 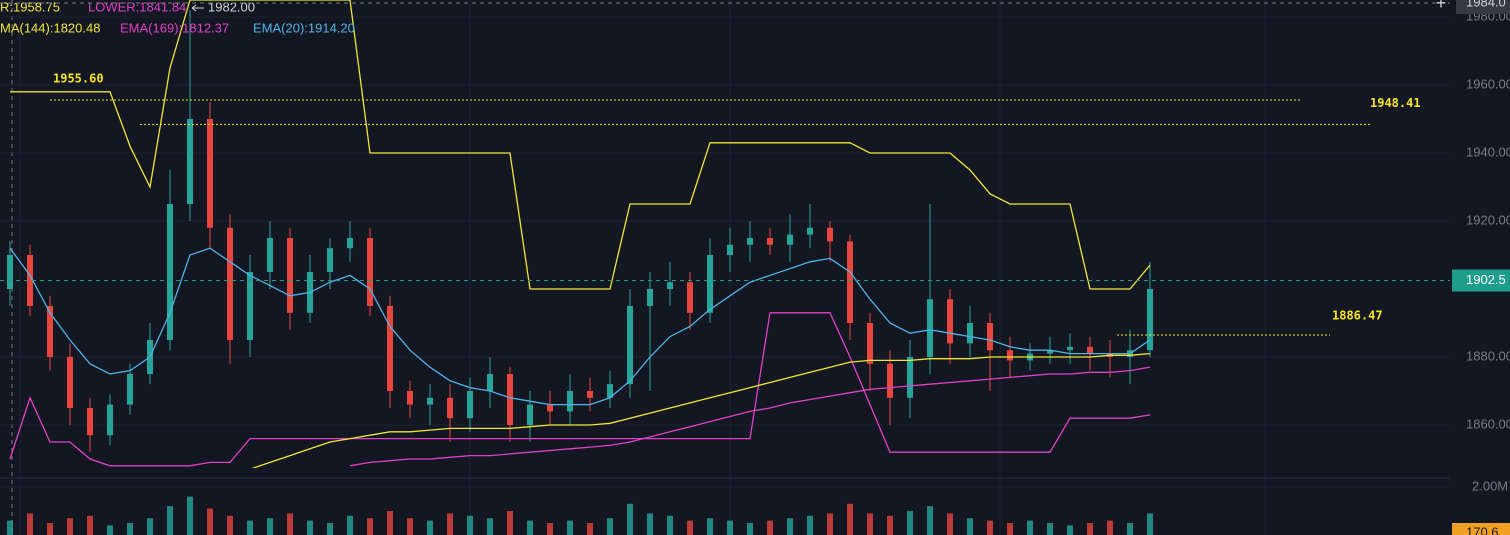 I want to click on high-marker-arrow-head, so click(x=194, y=8).